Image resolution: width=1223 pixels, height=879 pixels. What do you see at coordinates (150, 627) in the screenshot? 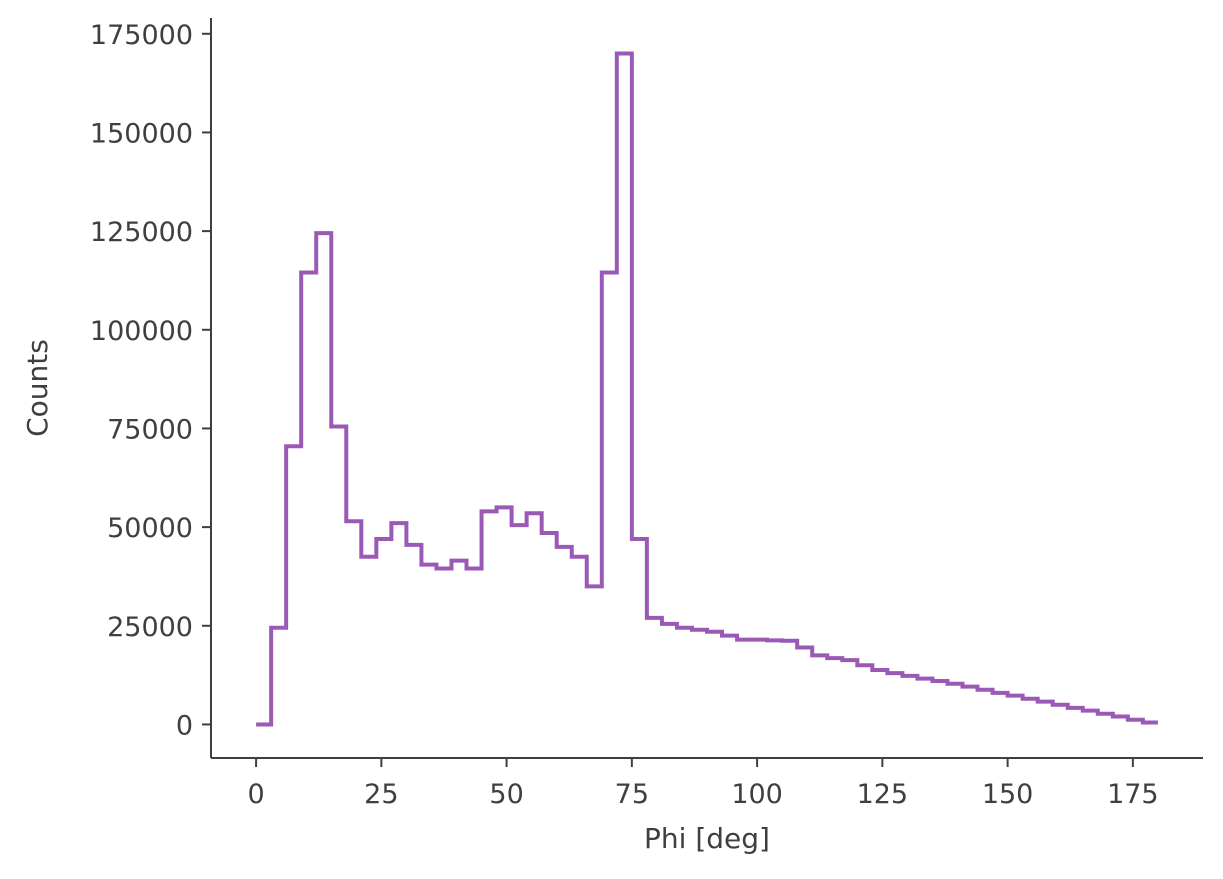
I see `y-tick-label: 25000` at bounding box center [150, 627].